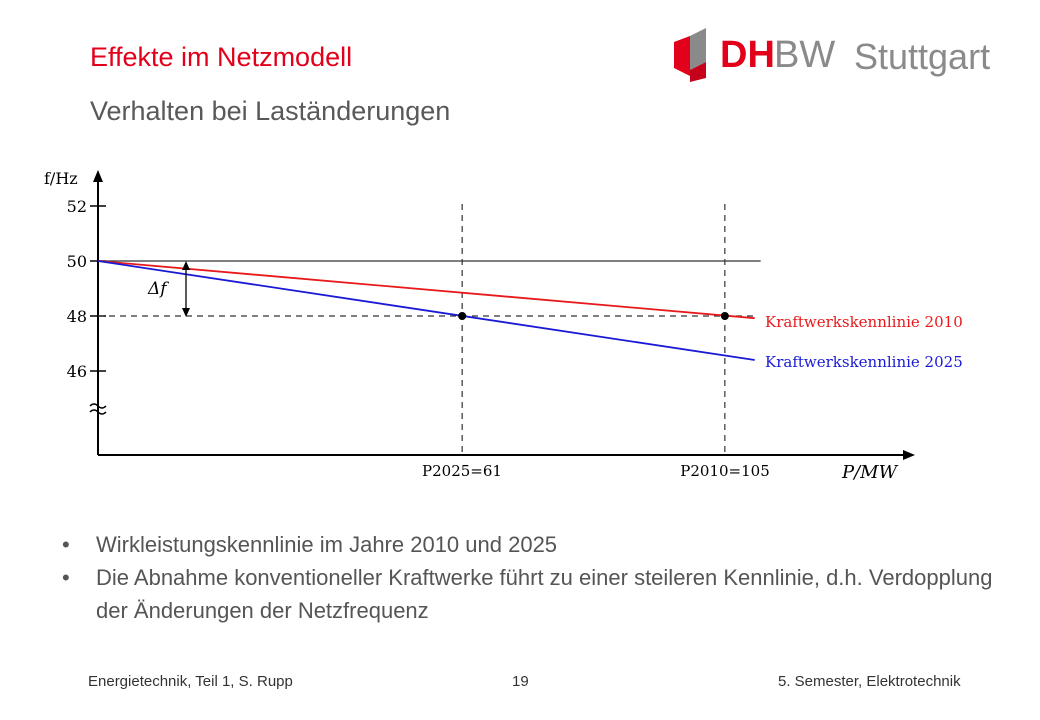 This screenshot has height=720, width=1040. I want to click on y-axis-arrow, so click(98, 176).